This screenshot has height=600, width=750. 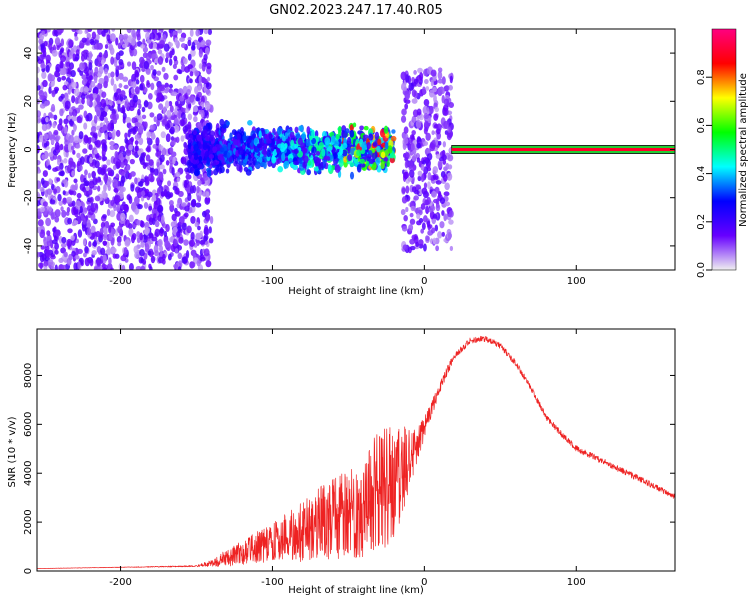 I want to click on colorbar-tick-label: 0.0, so click(x=701, y=270).